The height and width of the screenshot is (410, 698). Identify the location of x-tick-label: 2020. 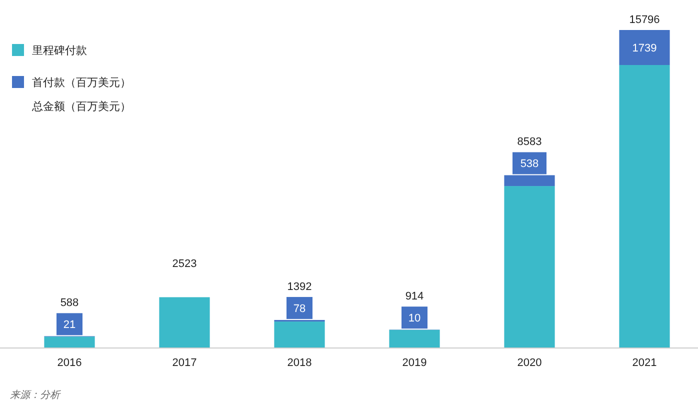
(529, 362).